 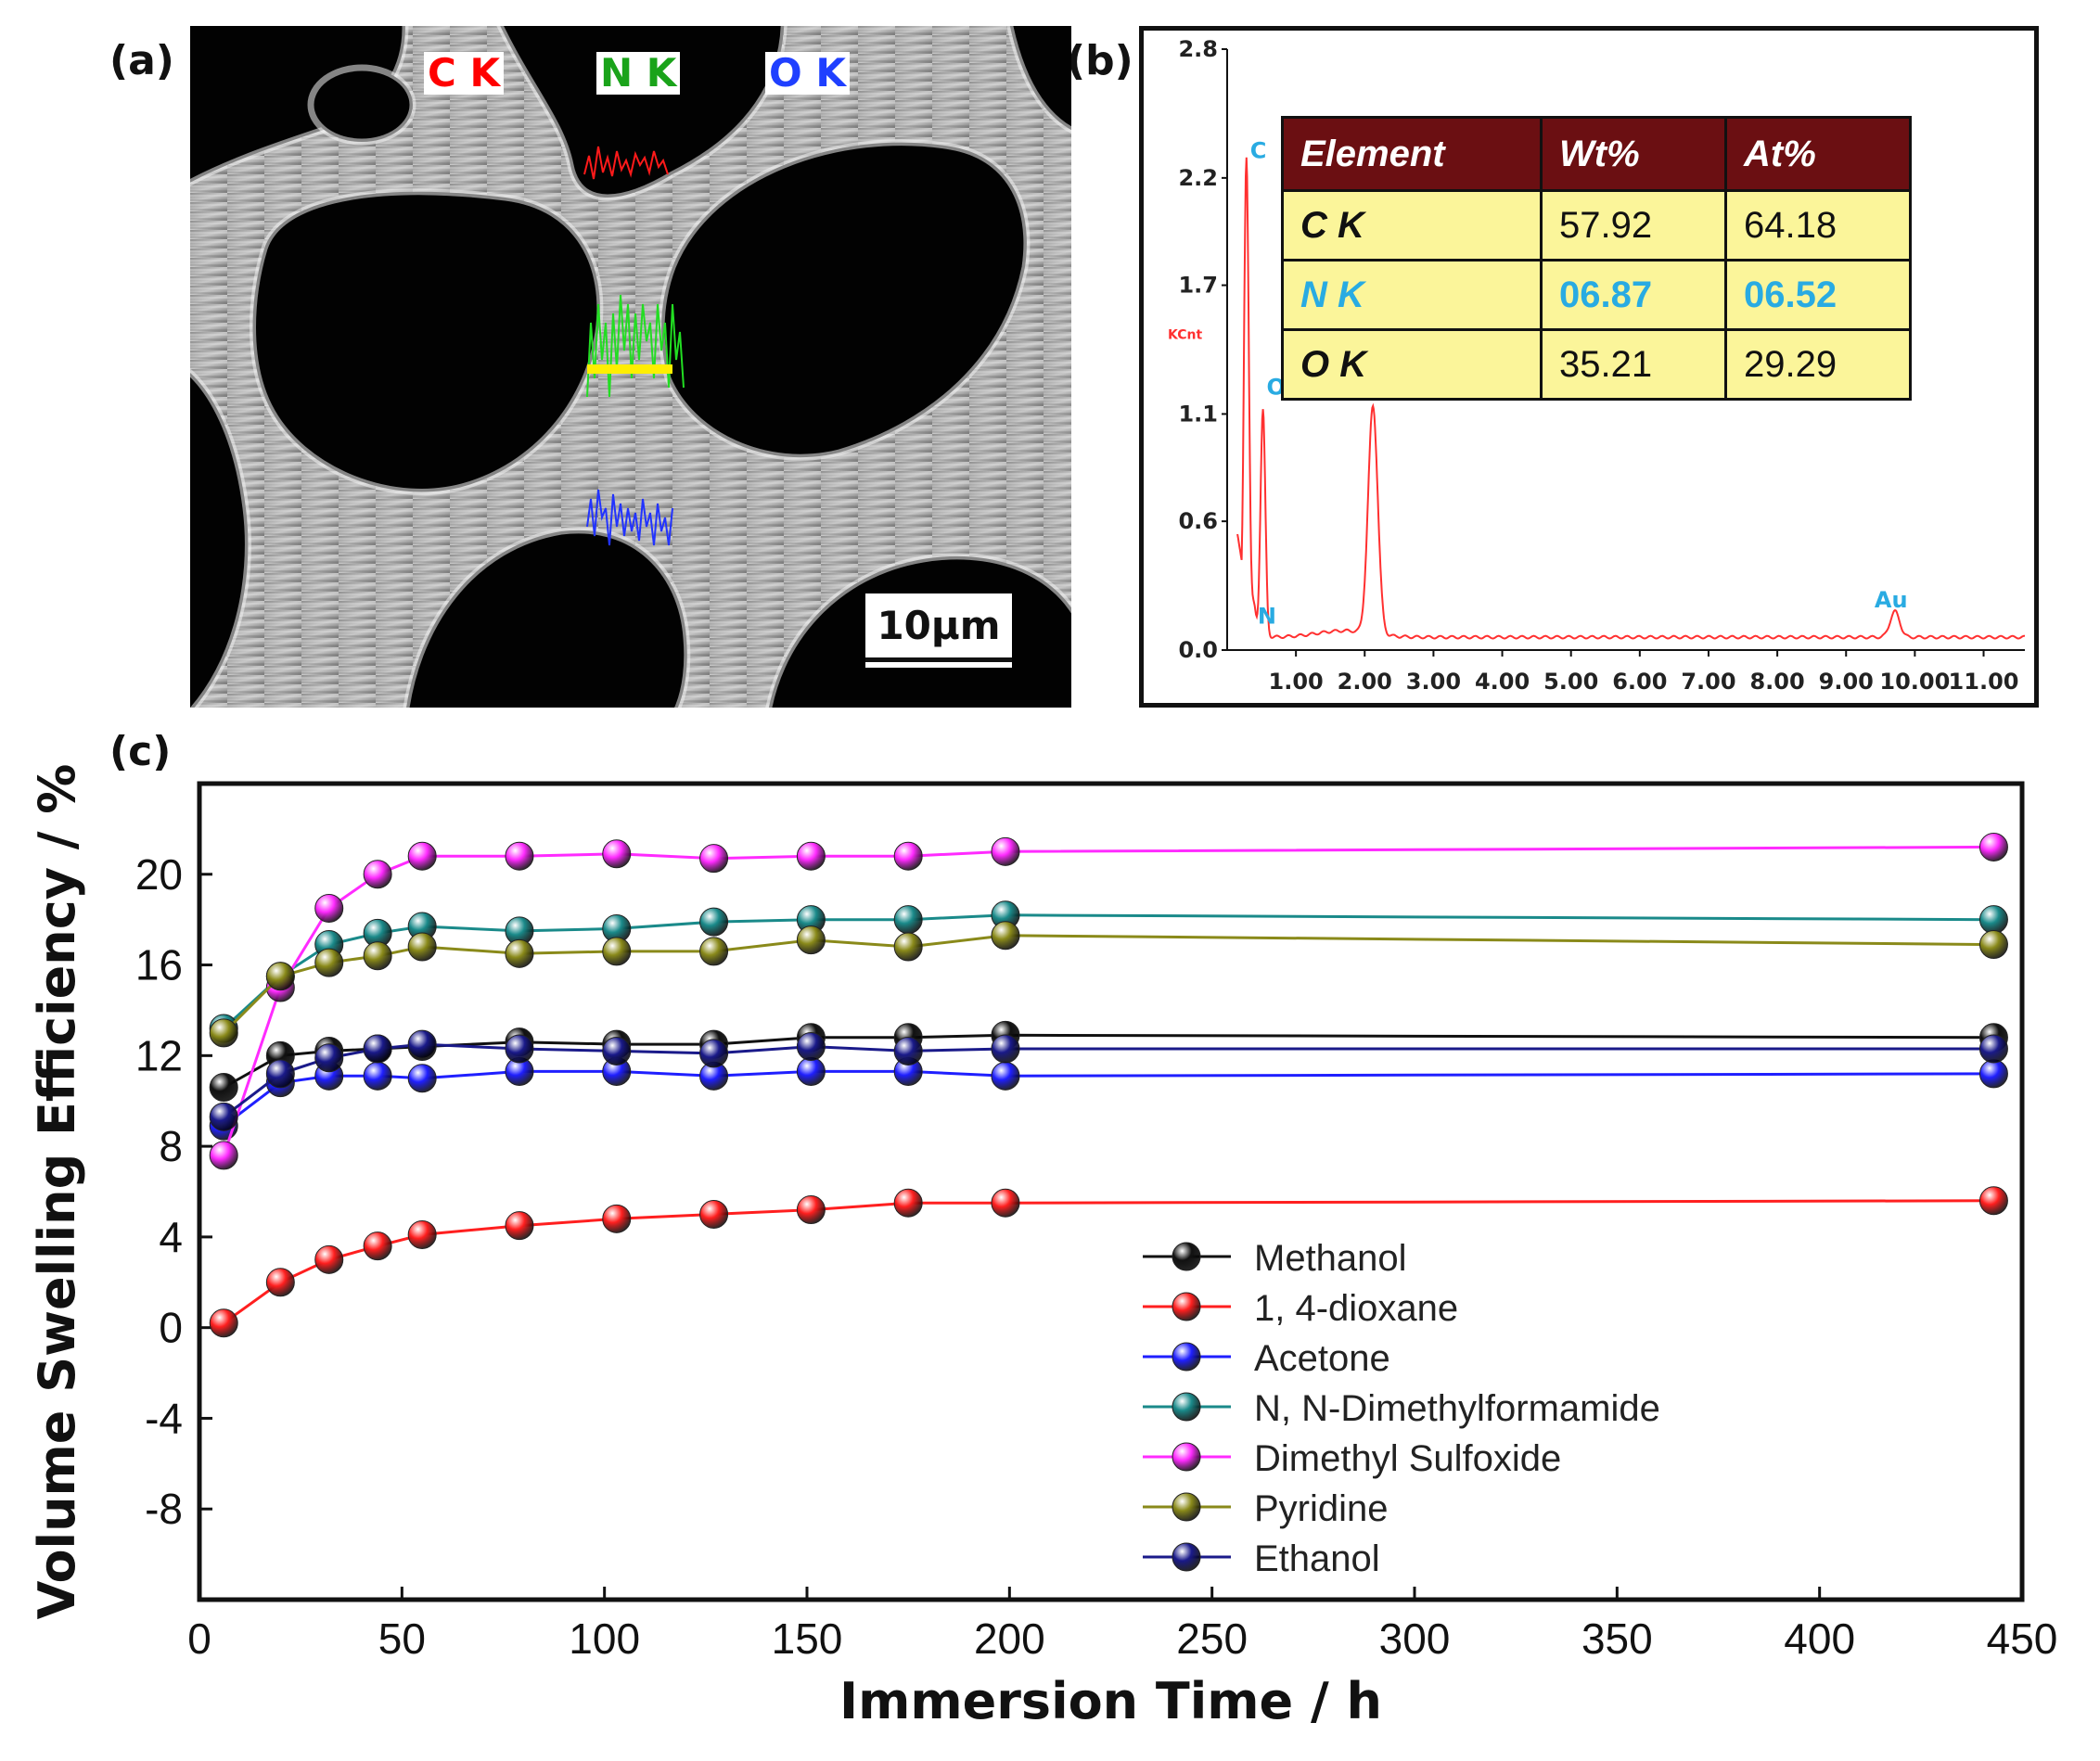 I want to click on x-tick-label: 100, so click(x=604, y=1638).